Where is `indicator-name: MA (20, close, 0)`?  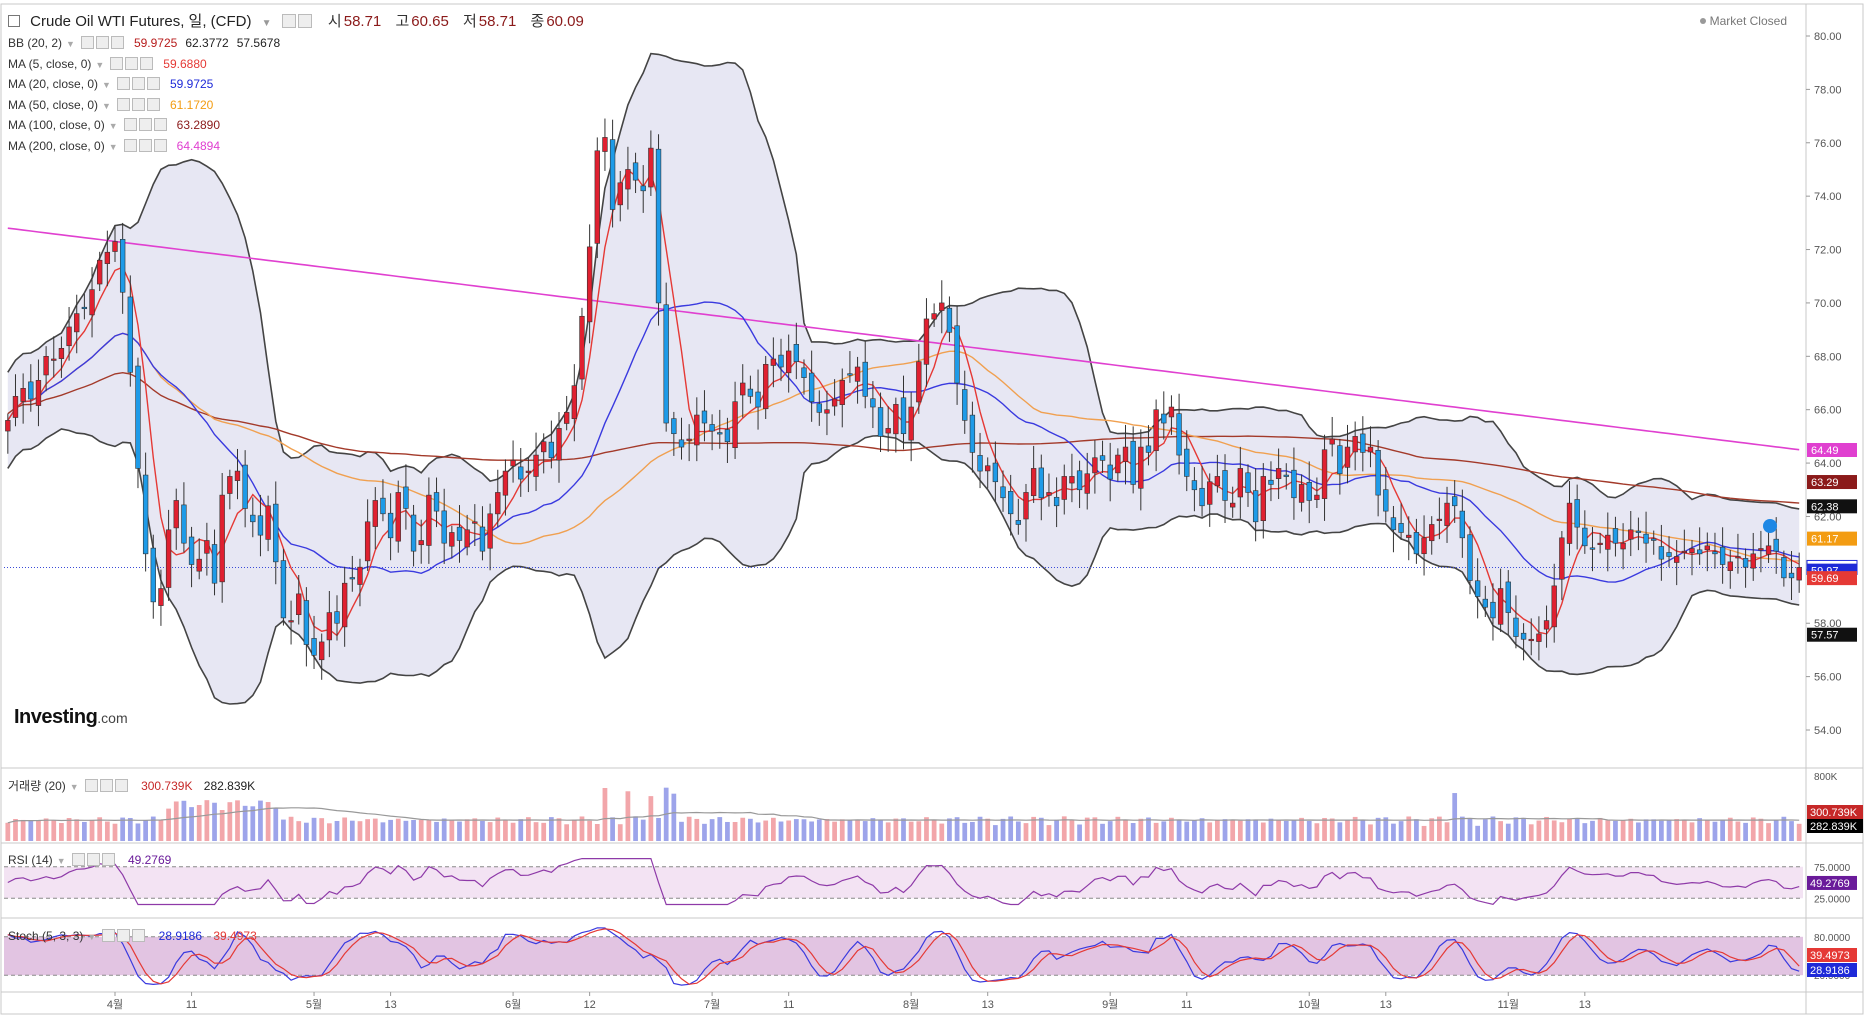 indicator-name: MA (20, close, 0) is located at coordinates (53, 84).